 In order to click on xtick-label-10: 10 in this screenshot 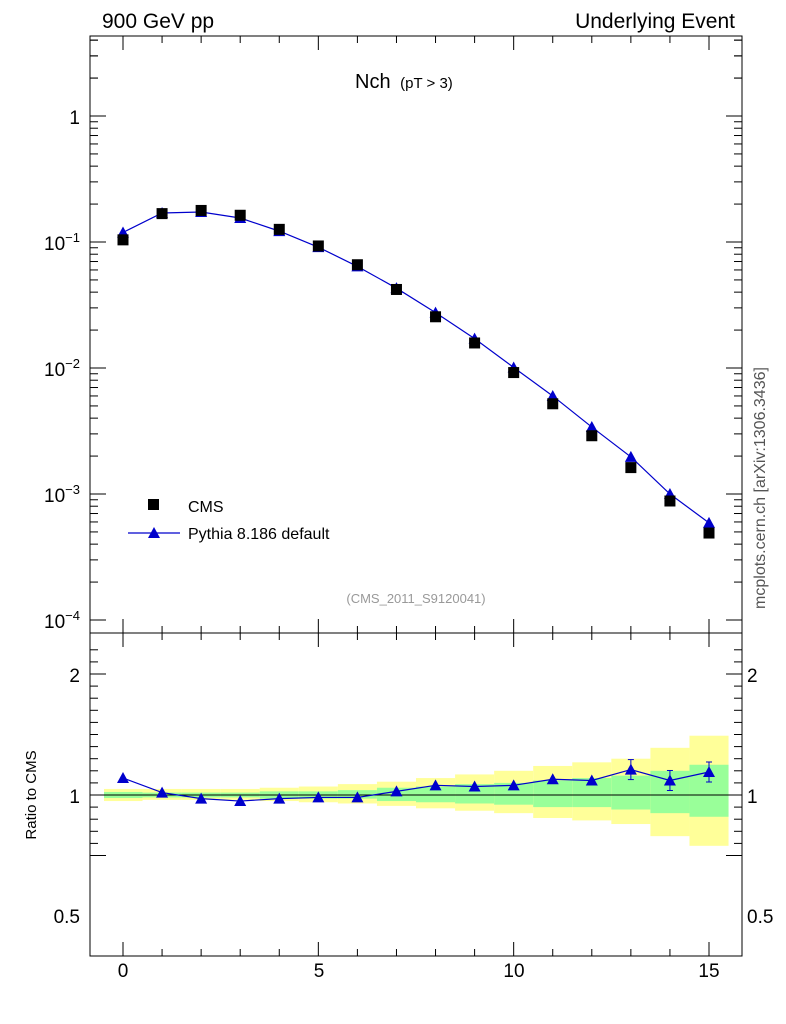, I will do `click(513, 971)`.